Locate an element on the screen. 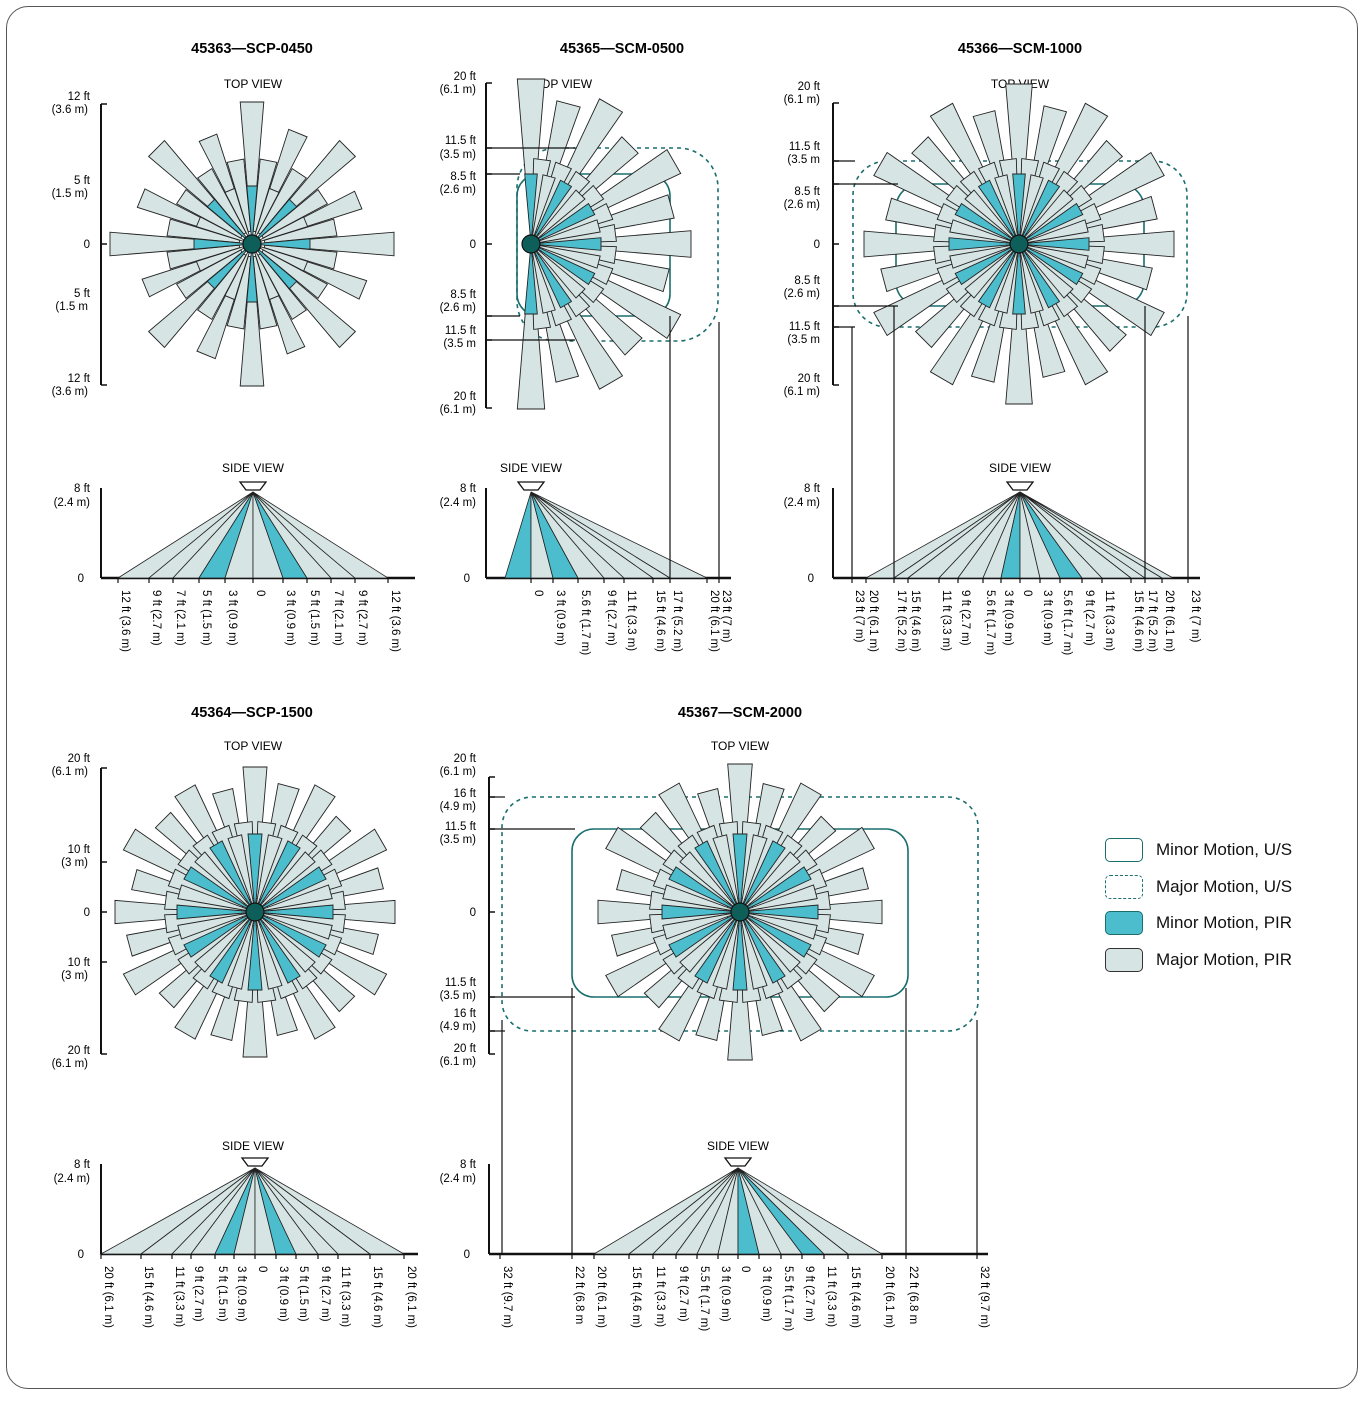 Image resolution: width=1366 pixels, height=1402 pixels. top-view-label: TOP VIEW is located at coordinates (253, 84).